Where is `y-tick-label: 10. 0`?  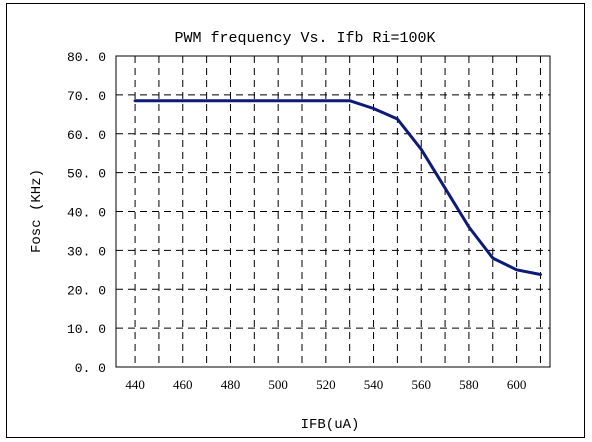
y-tick-label: 10. 0 is located at coordinates (86, 329).